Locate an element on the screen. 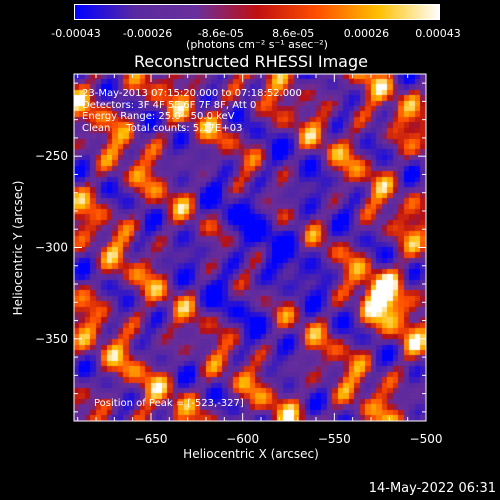 This screenshot has width=500, height=500. y-tick-label: −300 is located at coordinates (51, 248).